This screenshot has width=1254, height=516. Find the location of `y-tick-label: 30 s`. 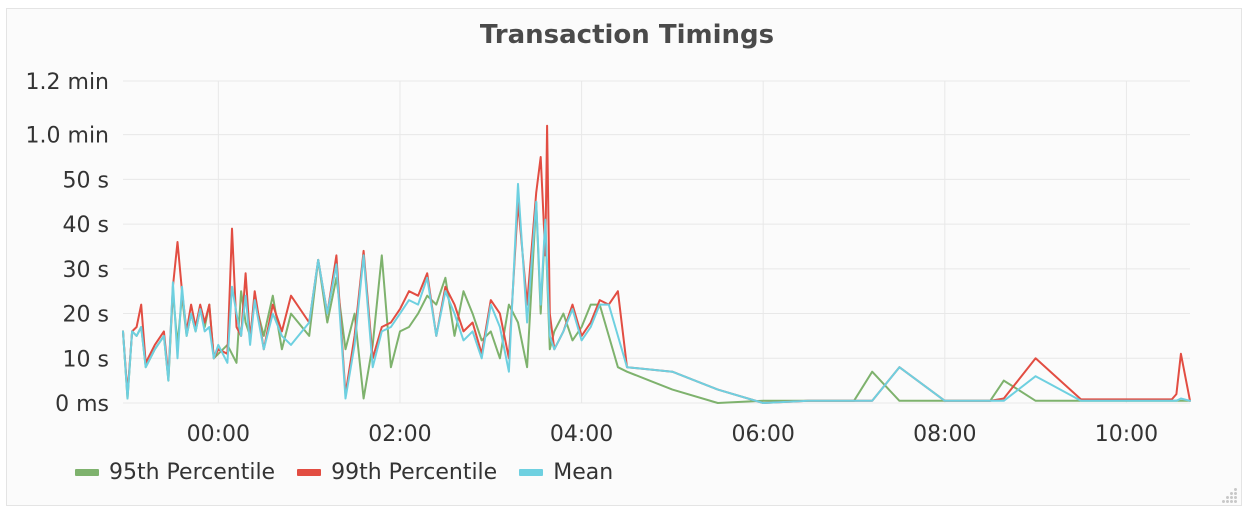

y-tick-label: 30 s is located at coordinates (86, 270).